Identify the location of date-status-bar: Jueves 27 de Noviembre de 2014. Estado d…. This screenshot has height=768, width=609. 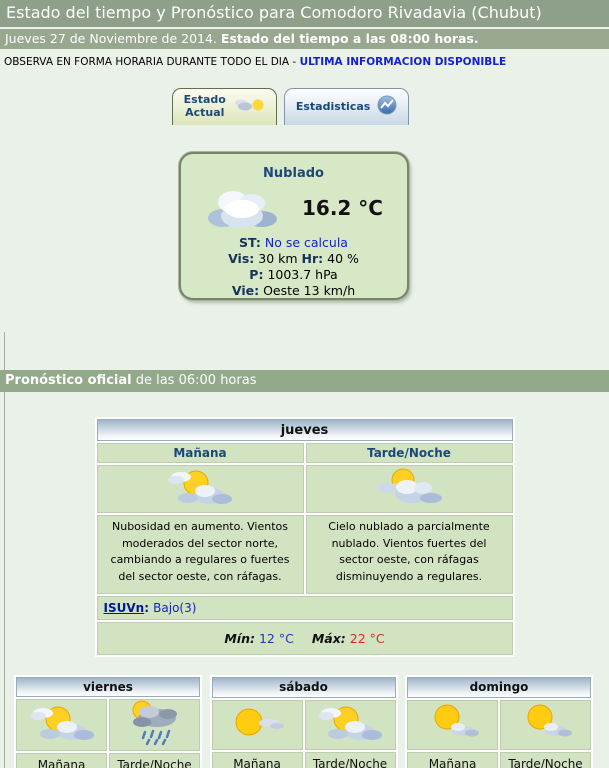
(304, 39).